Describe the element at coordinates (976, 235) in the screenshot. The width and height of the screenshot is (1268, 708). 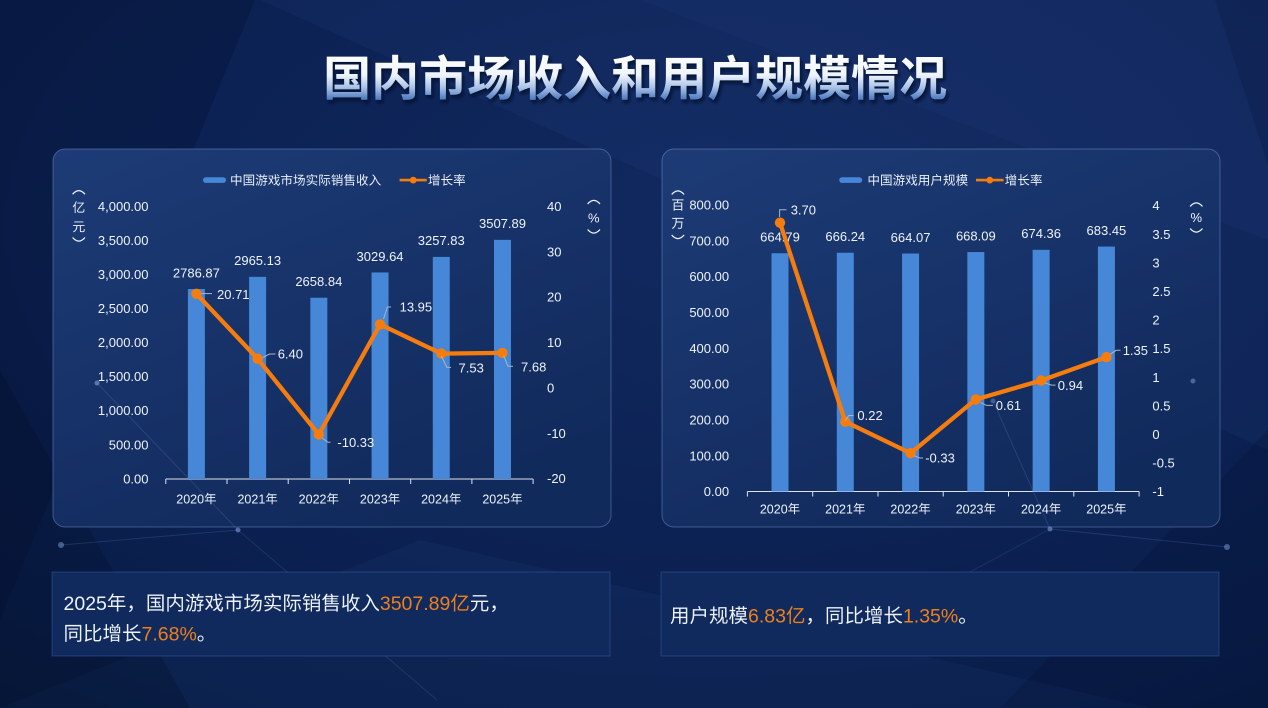
I see `svg-text: 668.09` at that location.